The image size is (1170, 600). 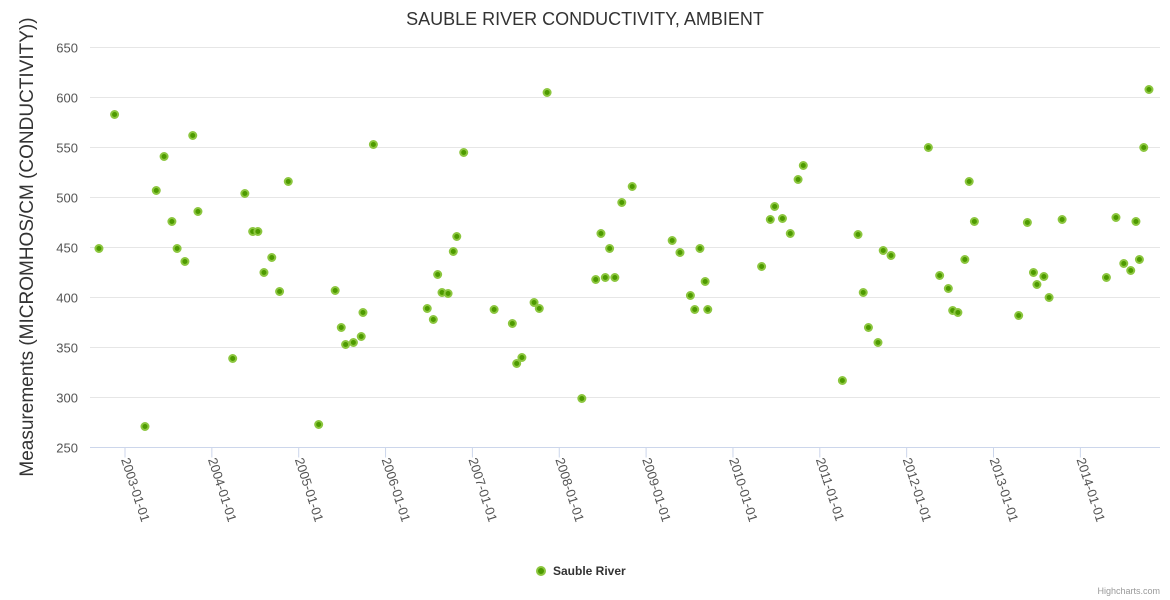 I want to click on legend-label: Sauble River, so click(x=589, y=571).